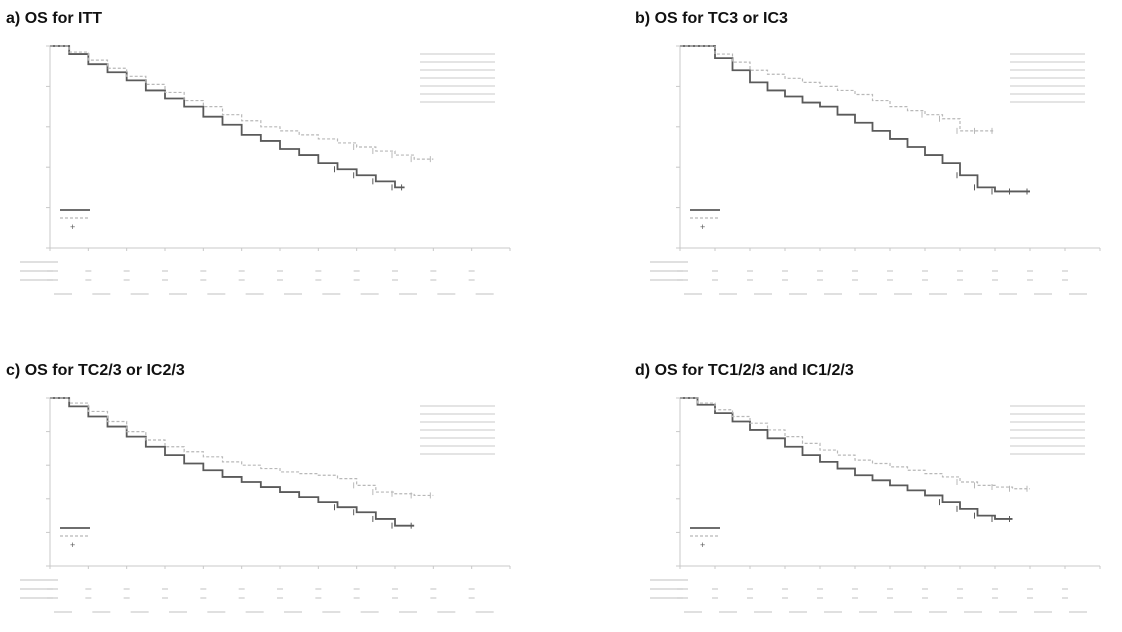 The width and height of the screenshot is (1122, 632). What do you see at coordinates (13, 18) in the screenshot?
I see `panel-label-a: a)` at bounding box center [13, 18].